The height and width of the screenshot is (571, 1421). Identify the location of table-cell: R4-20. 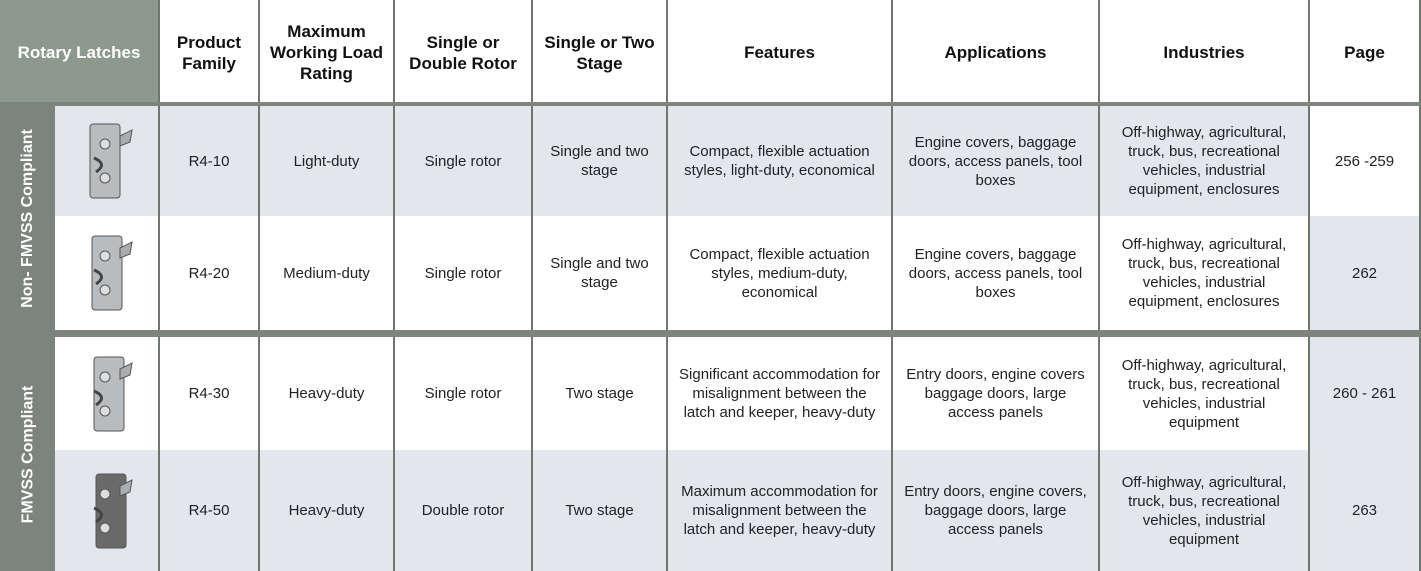
(210, 273).